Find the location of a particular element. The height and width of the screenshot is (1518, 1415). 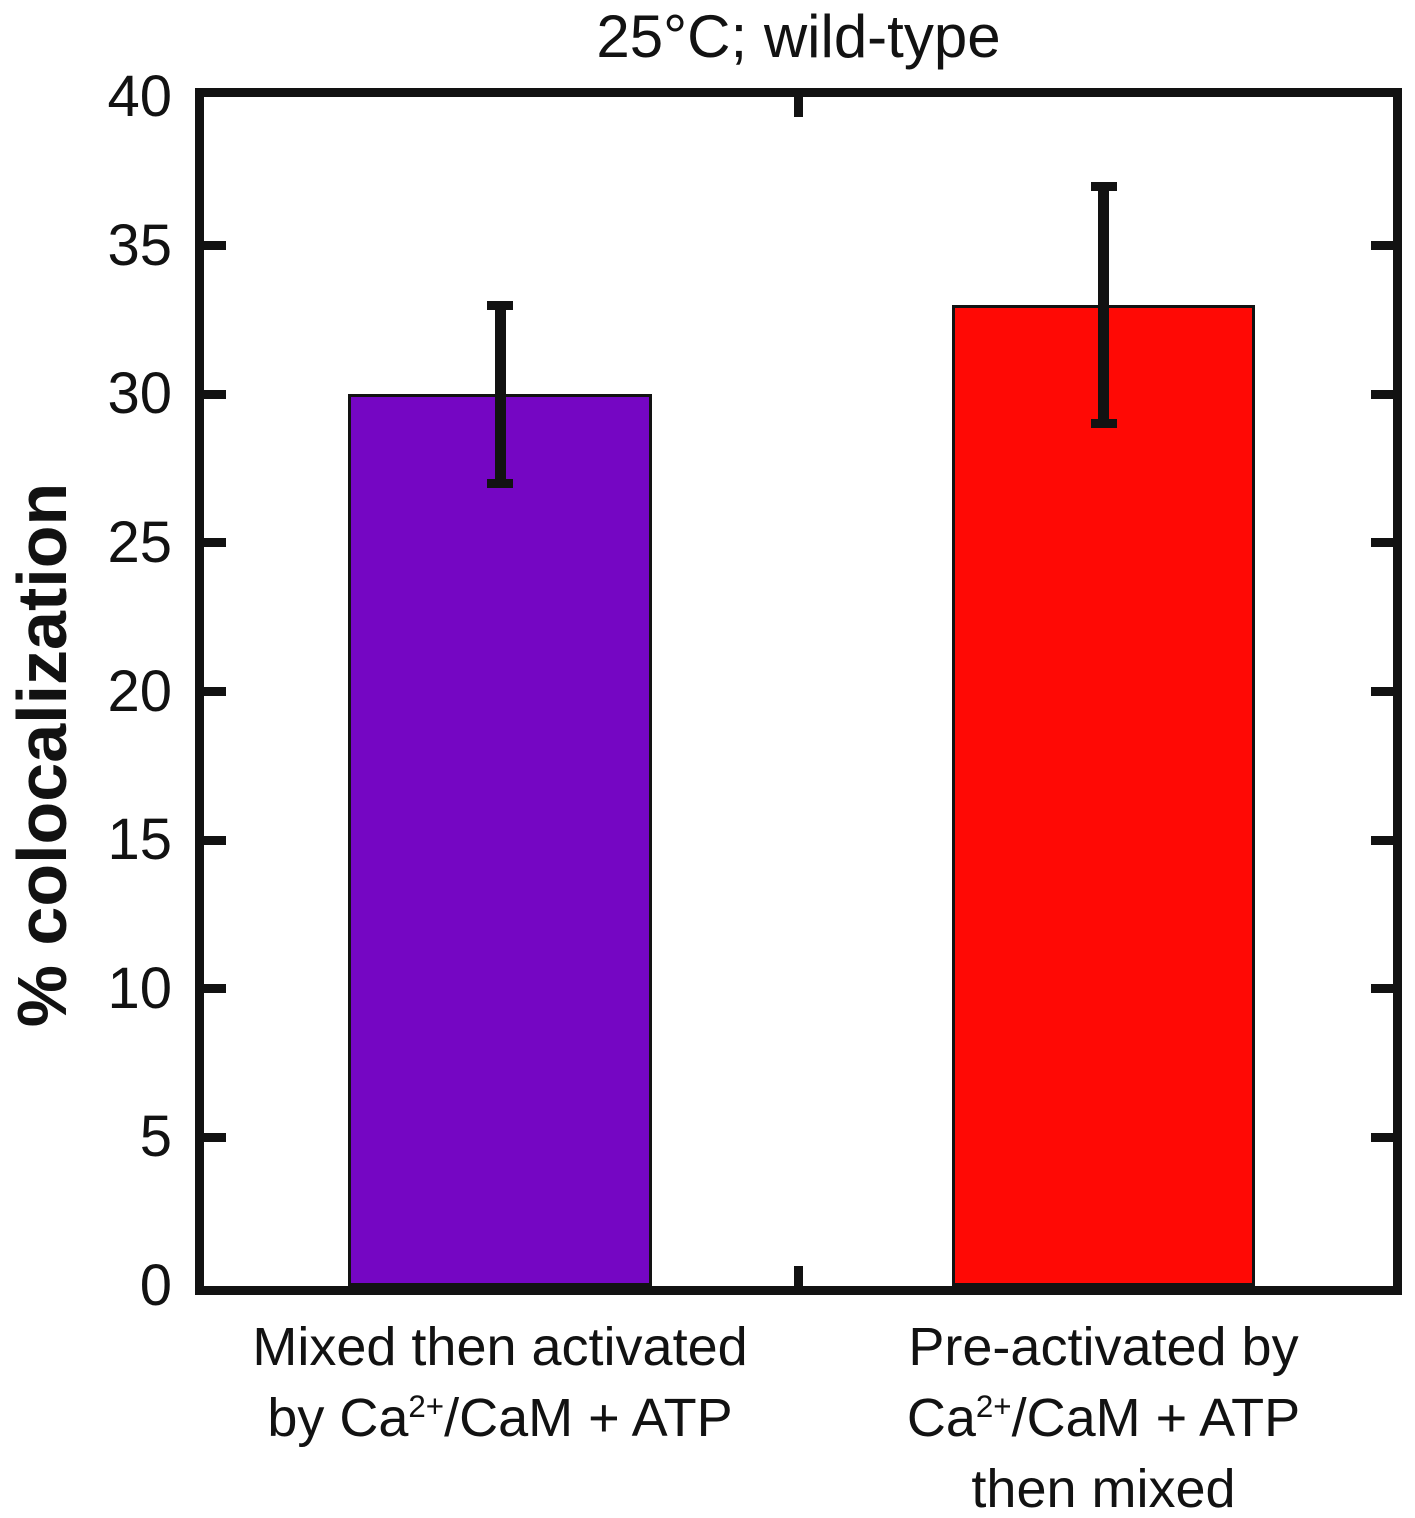

x-axis-tick-bottom is located at coordinates (798, 1276).